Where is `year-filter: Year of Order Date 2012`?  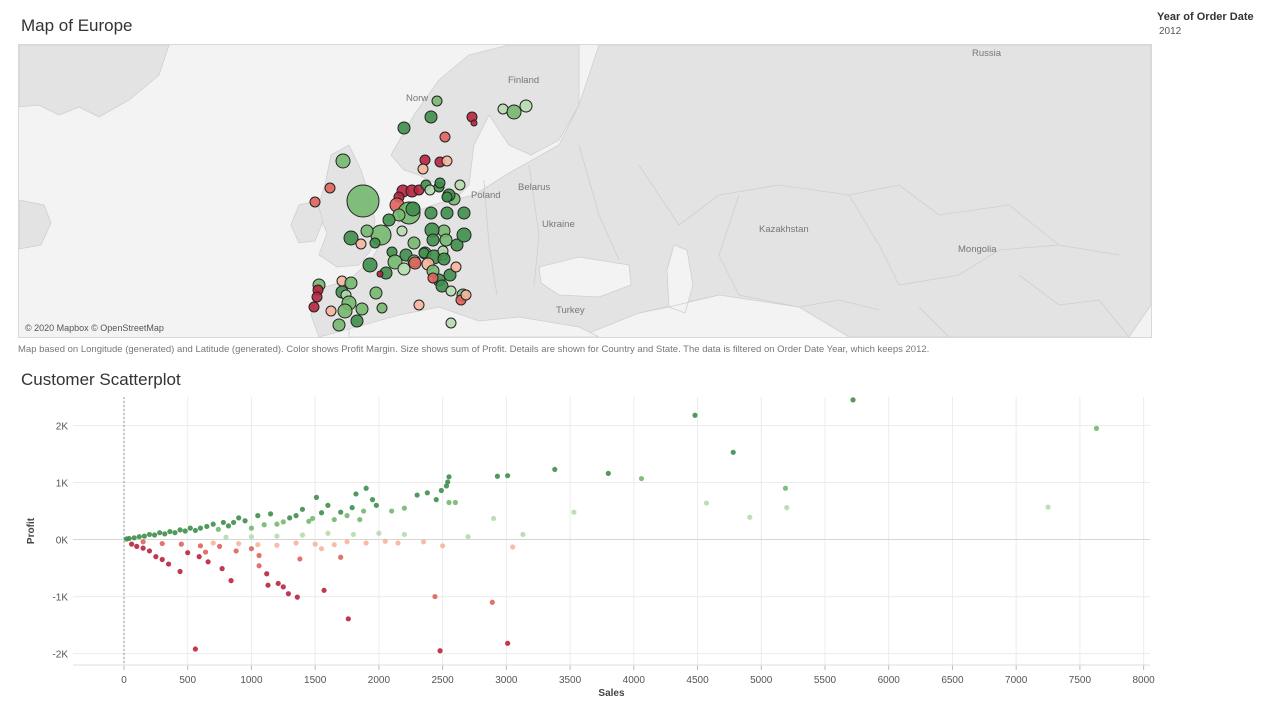 year-filter: Year of Order Date 2012 is located at coordinates (1205, 24).